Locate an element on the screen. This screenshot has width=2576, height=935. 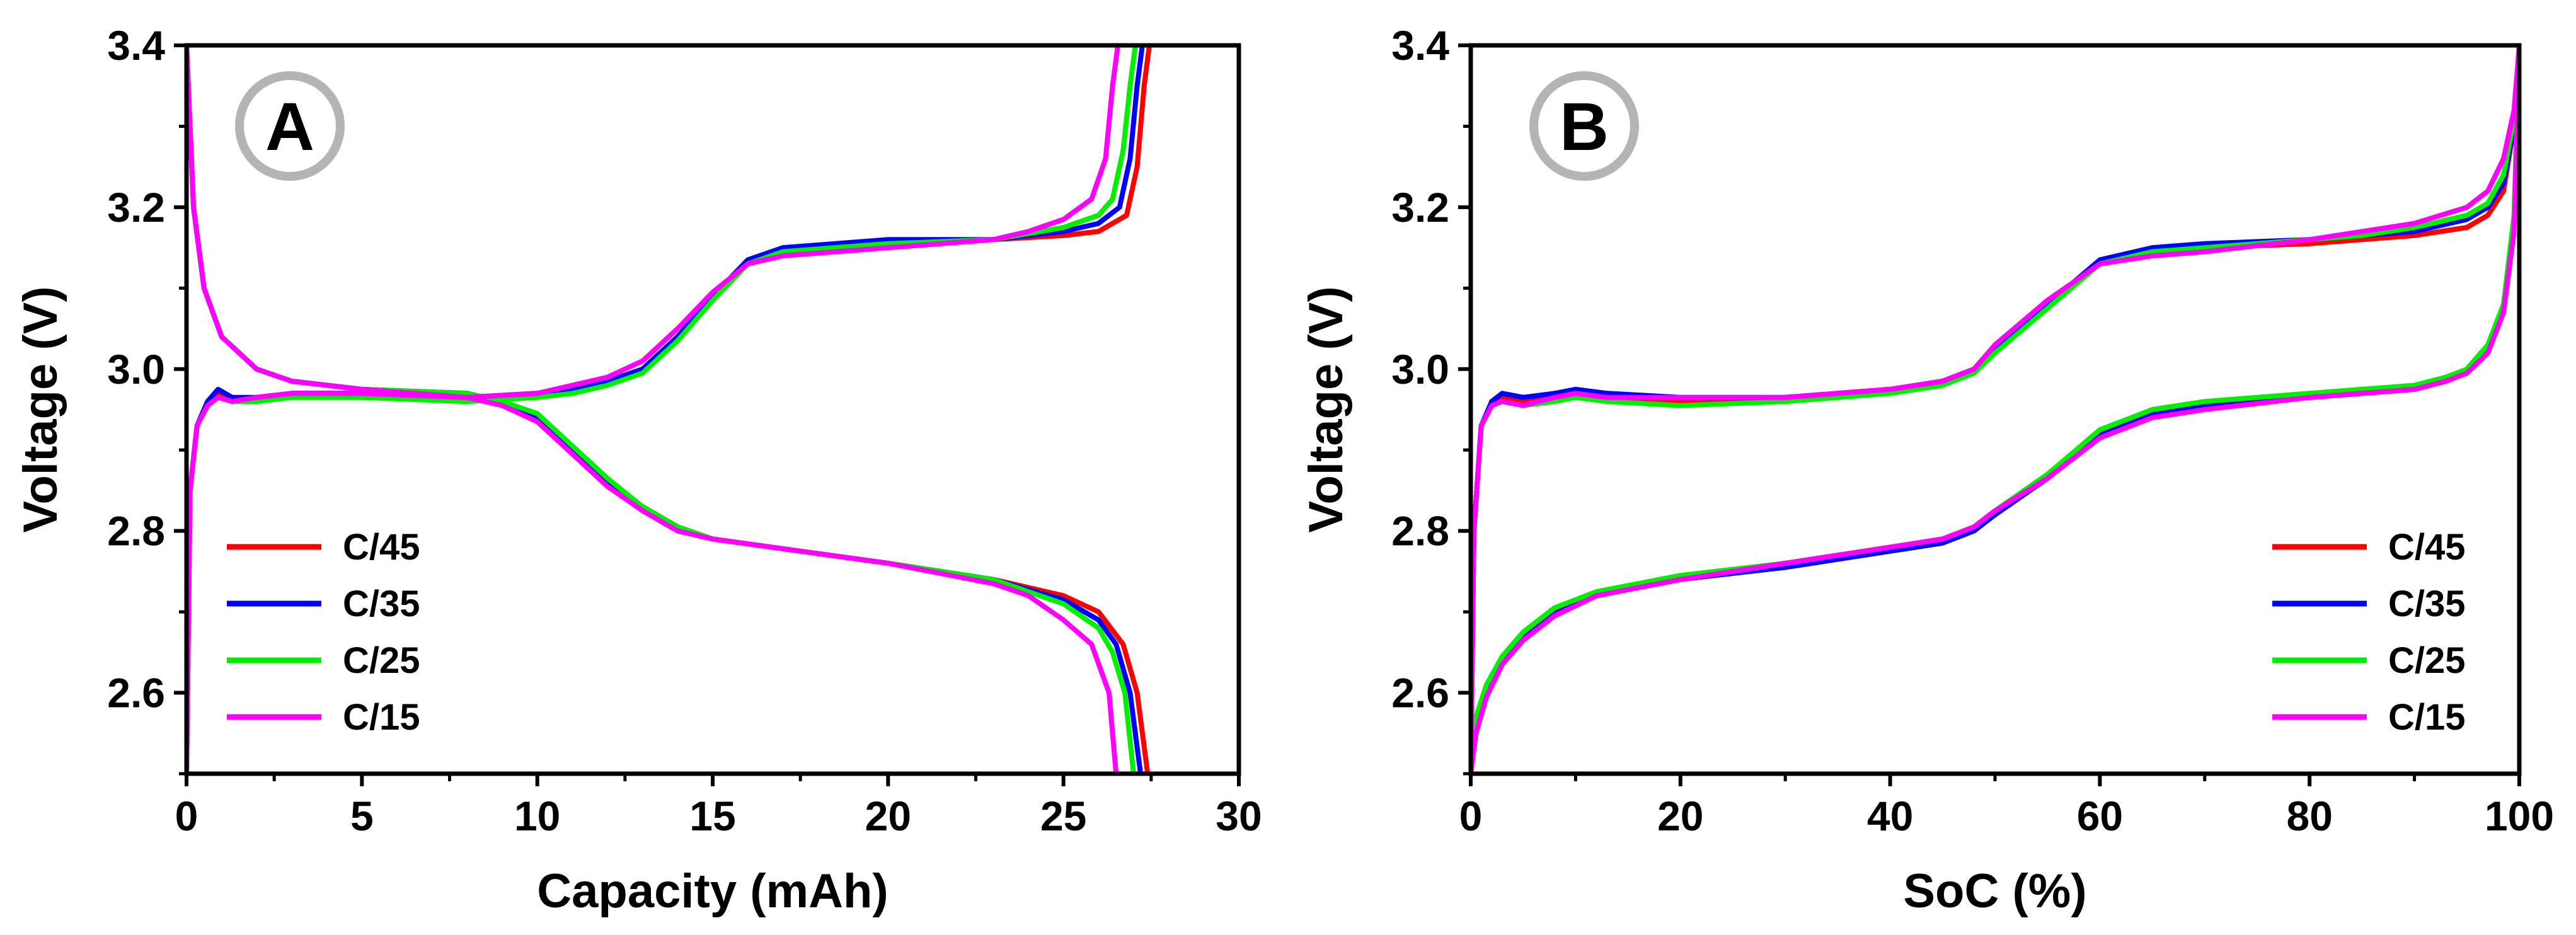
panel-a-legend-label-C35: C/35 is located at coordinates (381, 603).